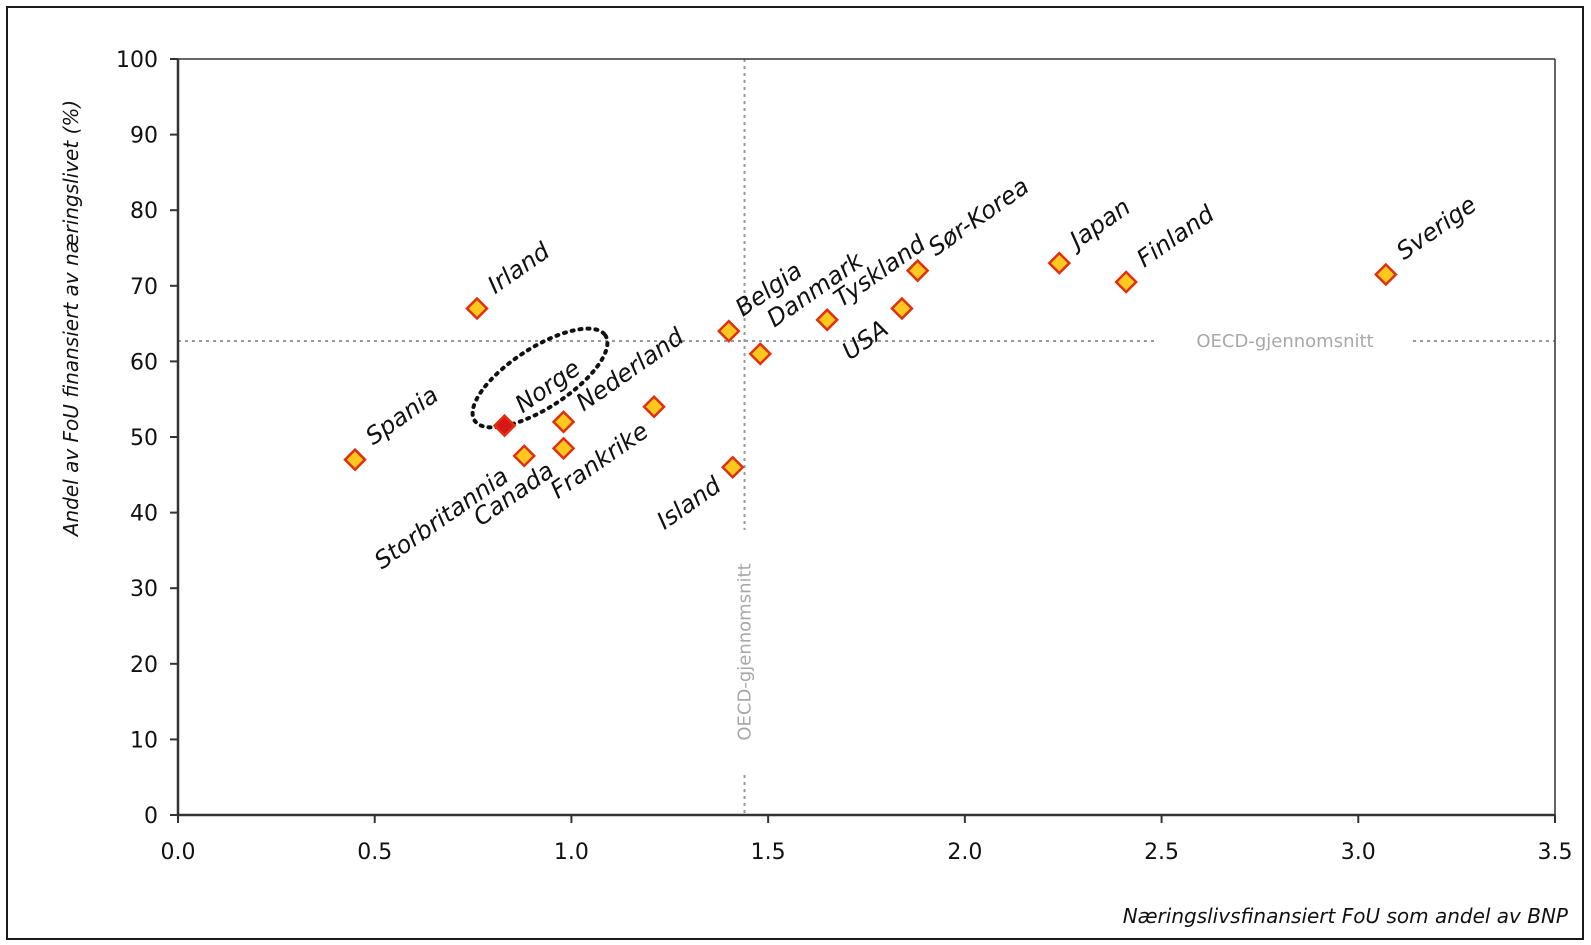  What do you see at coordinates (732, 467) in the screenshot?
I see `point-island` at bounding box center [732, 467].